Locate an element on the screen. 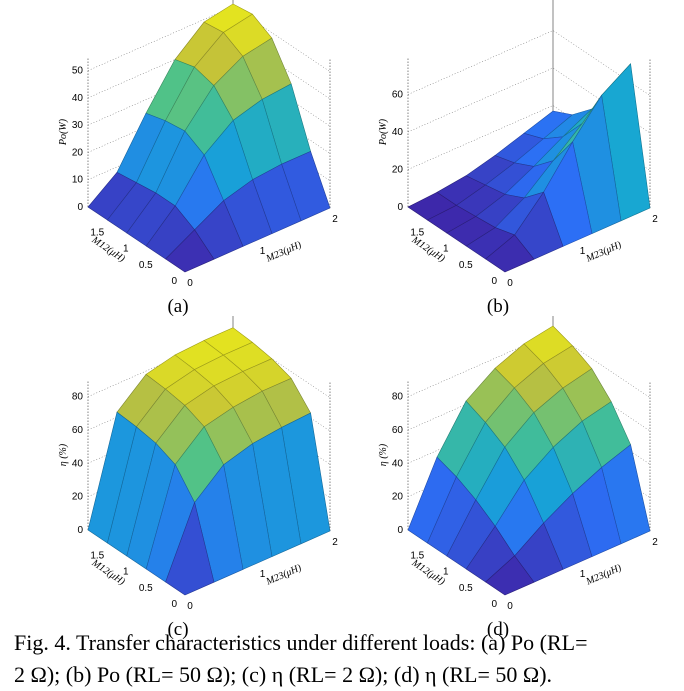 This screenshot has height=691, width=684. z-tick-label: 10 is located at coordinates (78, 180).